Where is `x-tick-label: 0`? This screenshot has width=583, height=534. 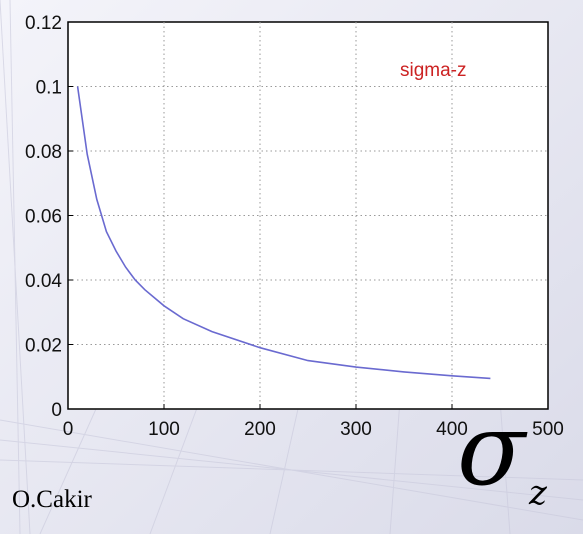
x-tick-label: 0 is located at coordinates (68, 429).